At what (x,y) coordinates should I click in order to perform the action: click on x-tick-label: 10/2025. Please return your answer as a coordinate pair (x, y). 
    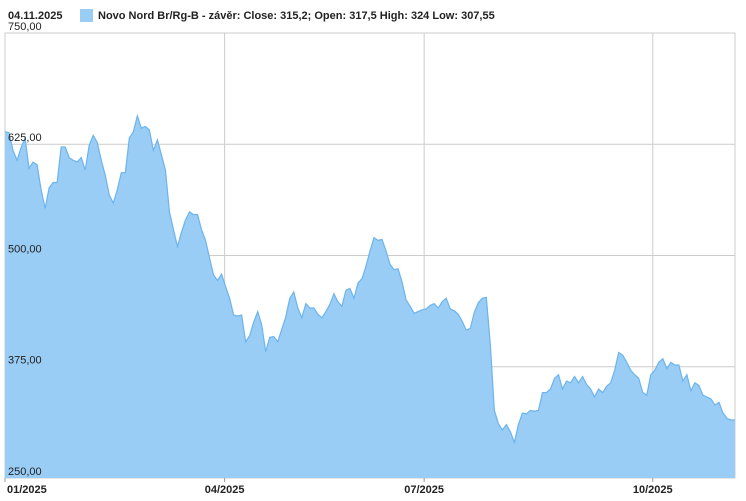
    Looking at the image, I should click on (653, 490).